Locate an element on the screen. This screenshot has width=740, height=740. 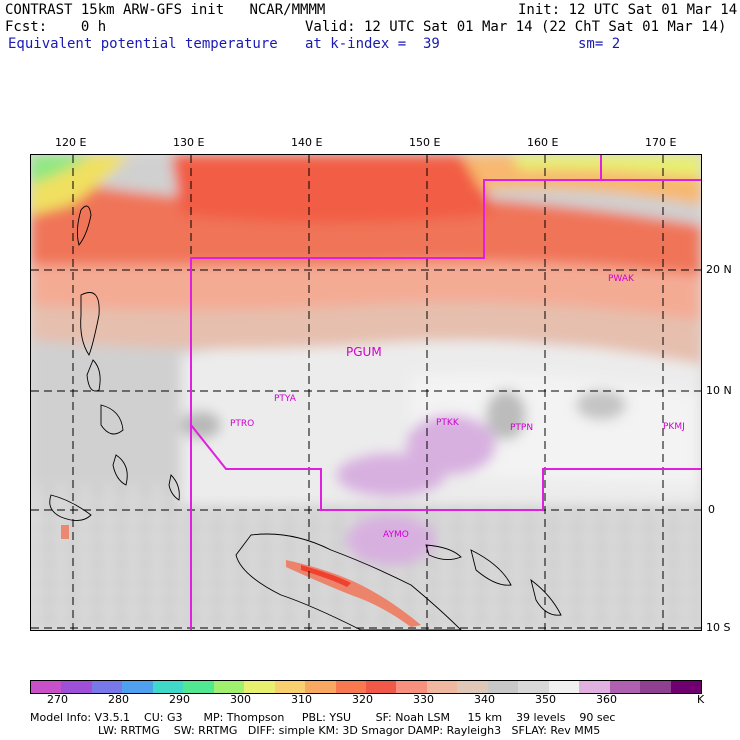
field-name: Equivalent potential temperature is located at coordinates (143, 44).